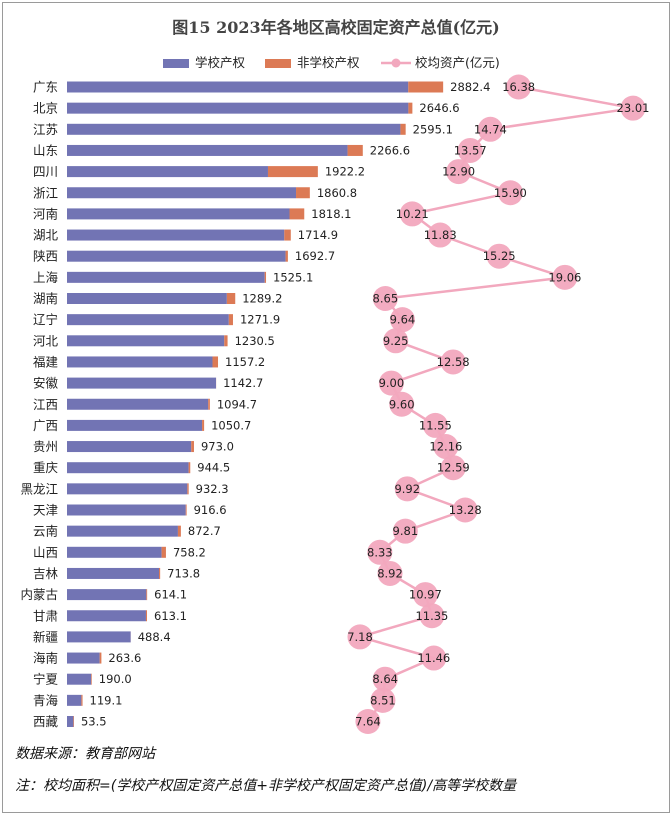 Image resolution: width=672 pixels, height=815 pixels. What do you see at coordinates (403, 320) in the screenshot?
I see `avg-value-label: 9.64` at bounding box center [403, 320].